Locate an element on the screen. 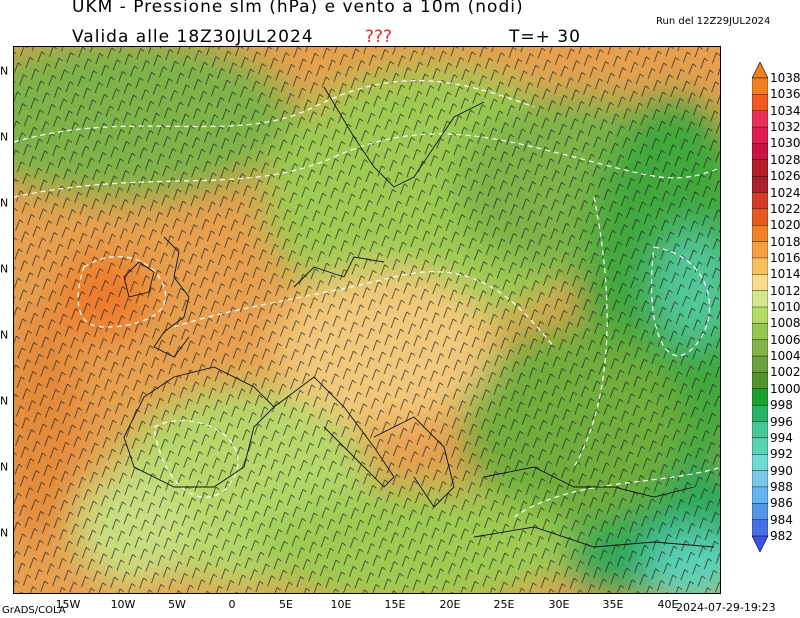  lon-label: 30E is located at coordinates (559, 604).